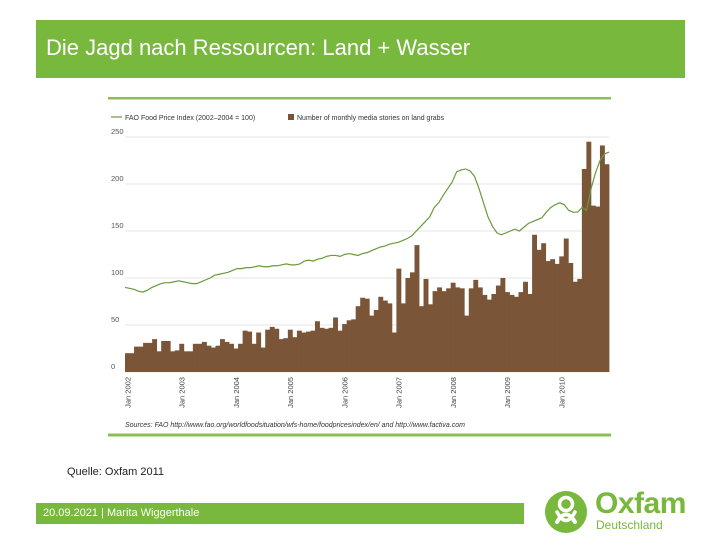  What do you see at coordinates (116, 472) in the screenshot?
I see `source-note: Quelle: Oxfam 2011` at bounding box center [116, 472].